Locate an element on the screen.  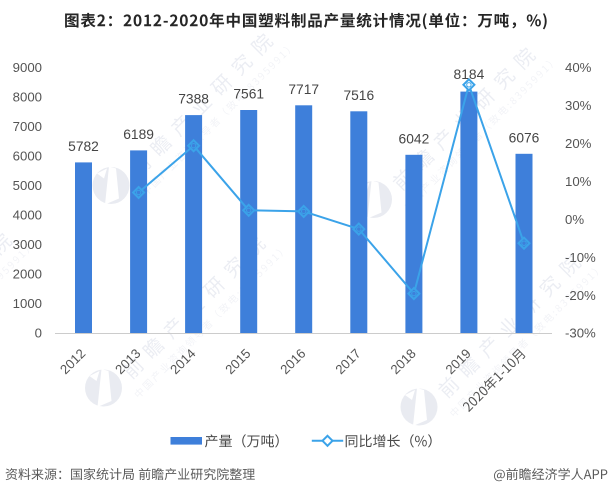
svg-text: 6076 is located at coordinates (524, 137).